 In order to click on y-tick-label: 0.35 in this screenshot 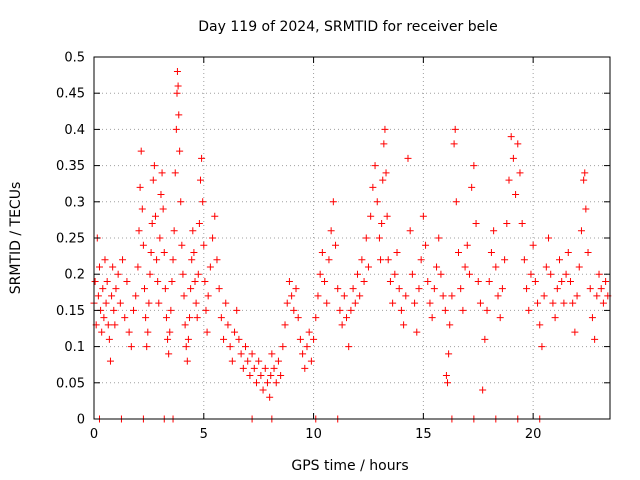, I will do `click(70, 166)`.